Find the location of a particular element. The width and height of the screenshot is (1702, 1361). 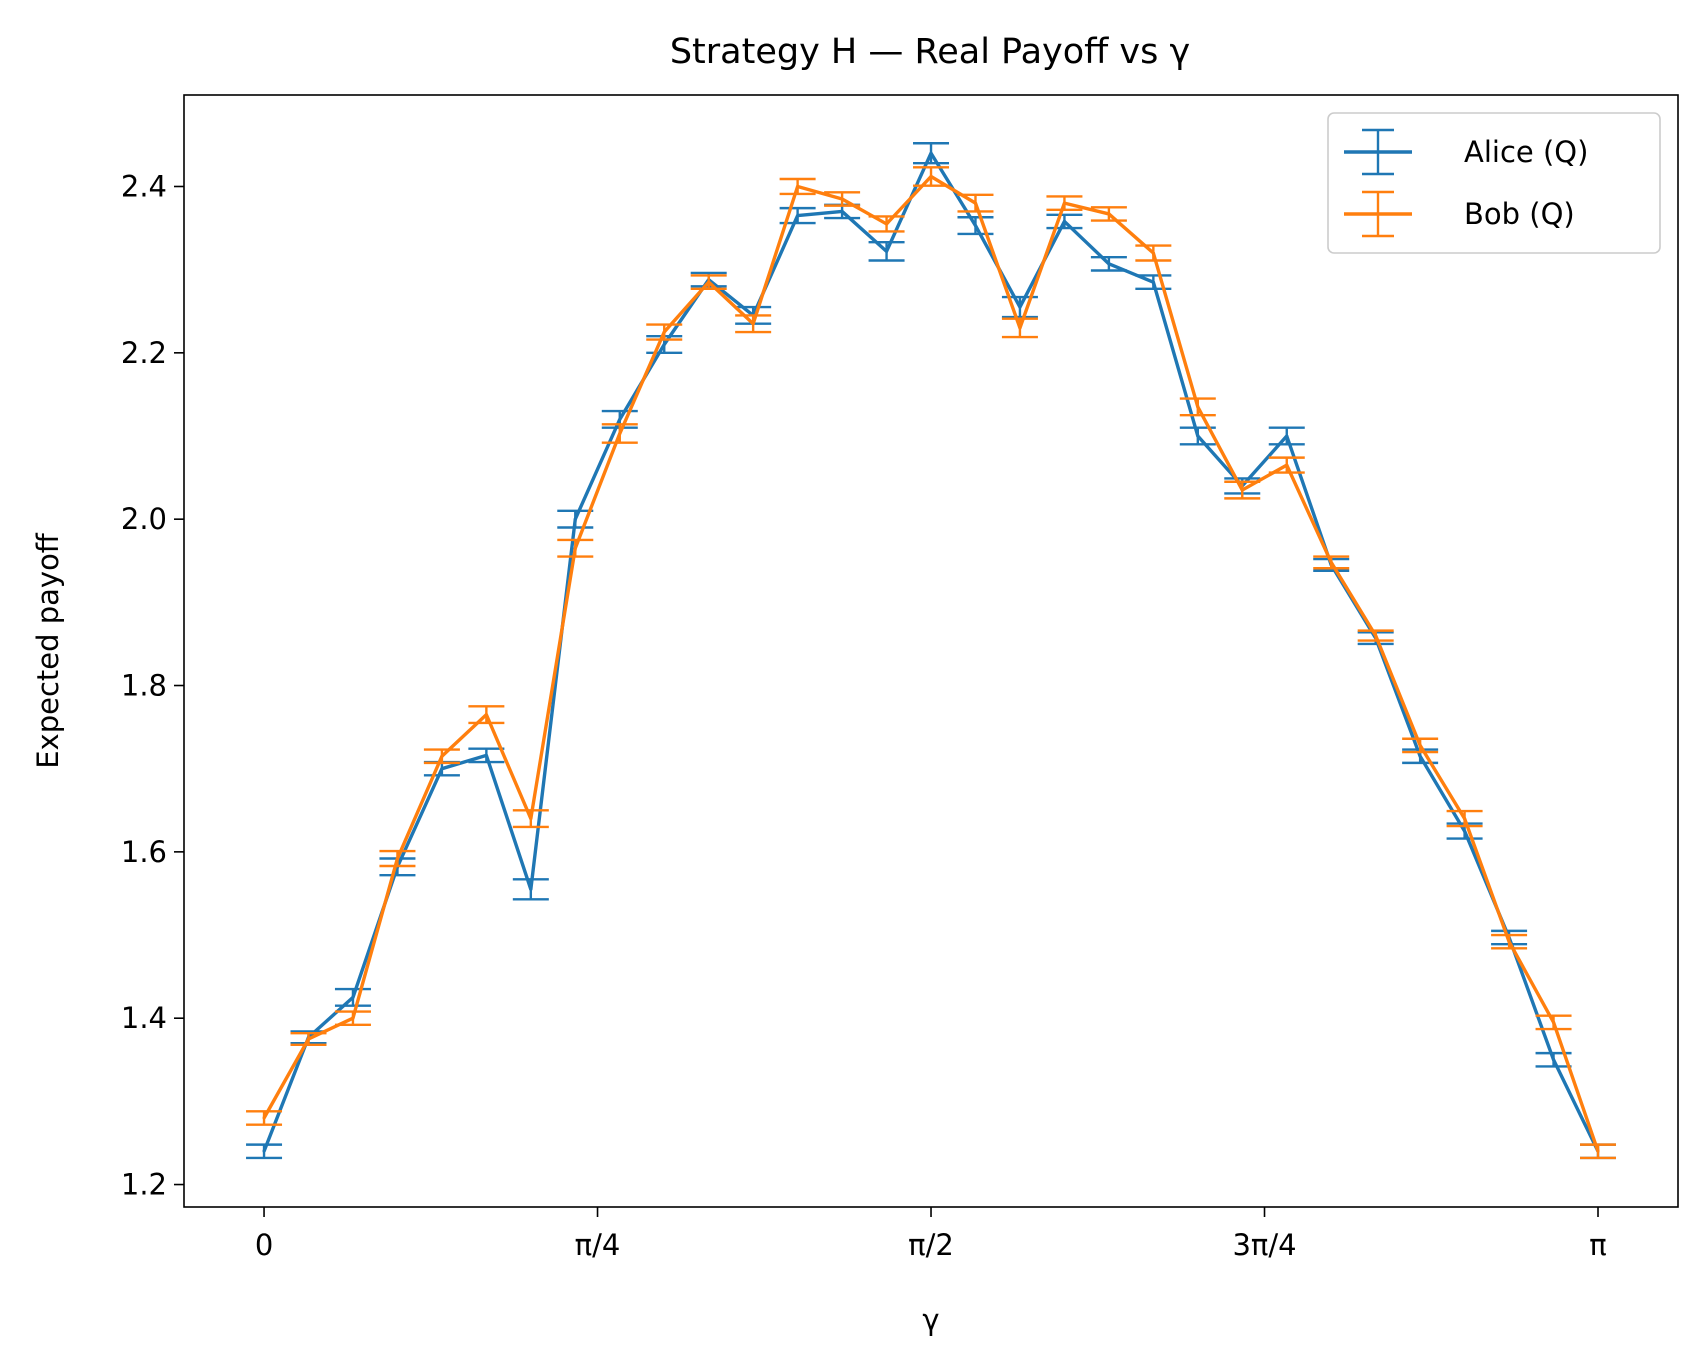

legend: Alice (Q) Bob (Q) is located at coordinates (1494, 183).